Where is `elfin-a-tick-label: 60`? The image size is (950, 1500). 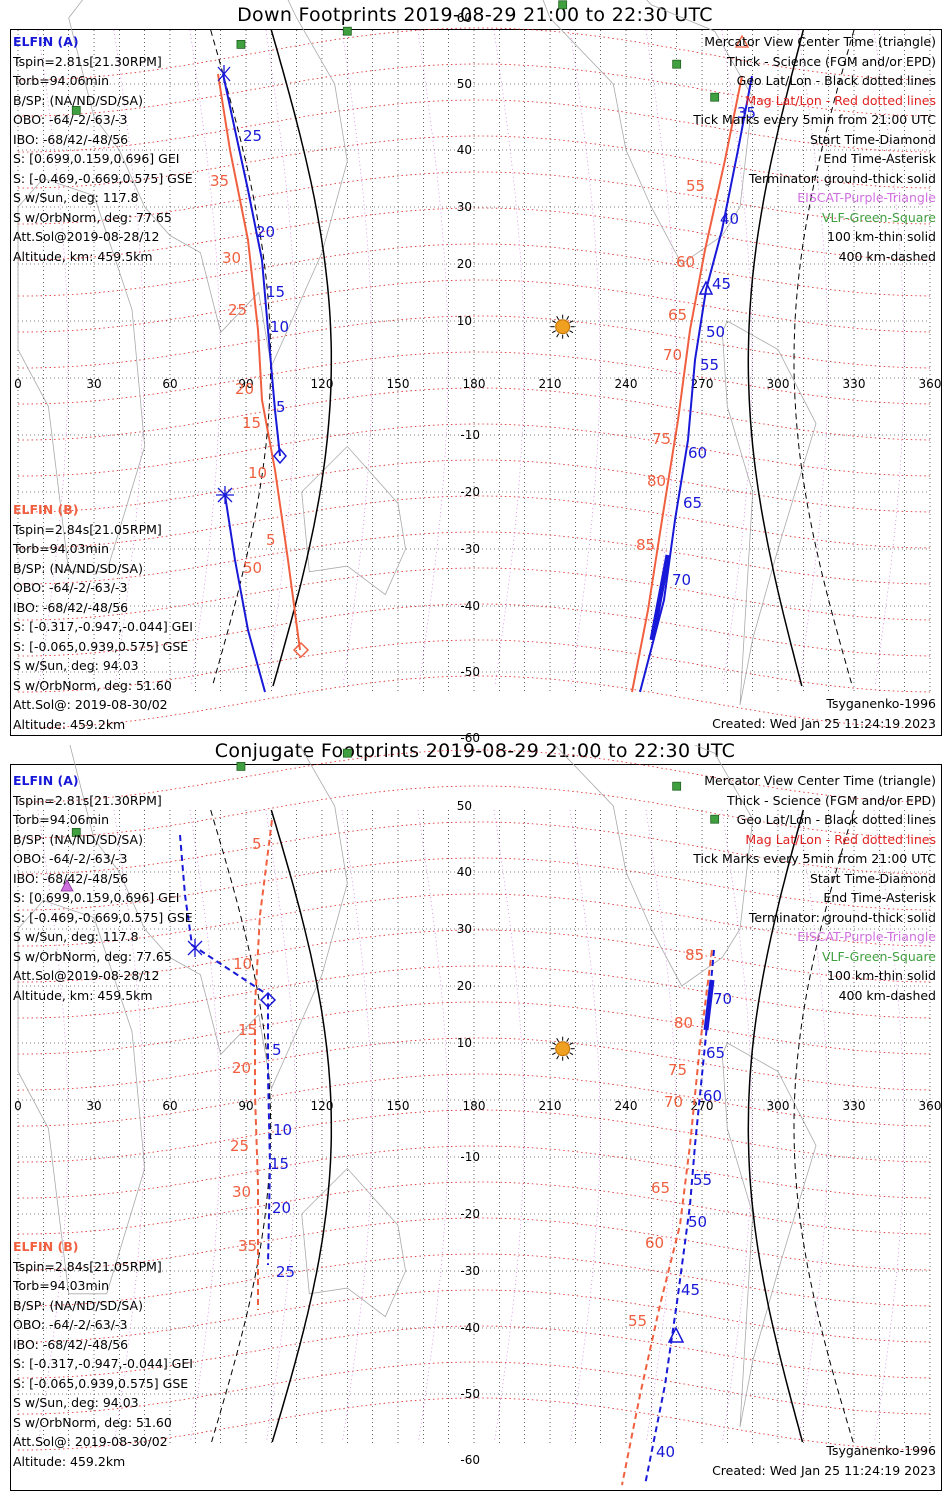
elfin-a-tick-label: 60 is located at coordinates (712, 1096).